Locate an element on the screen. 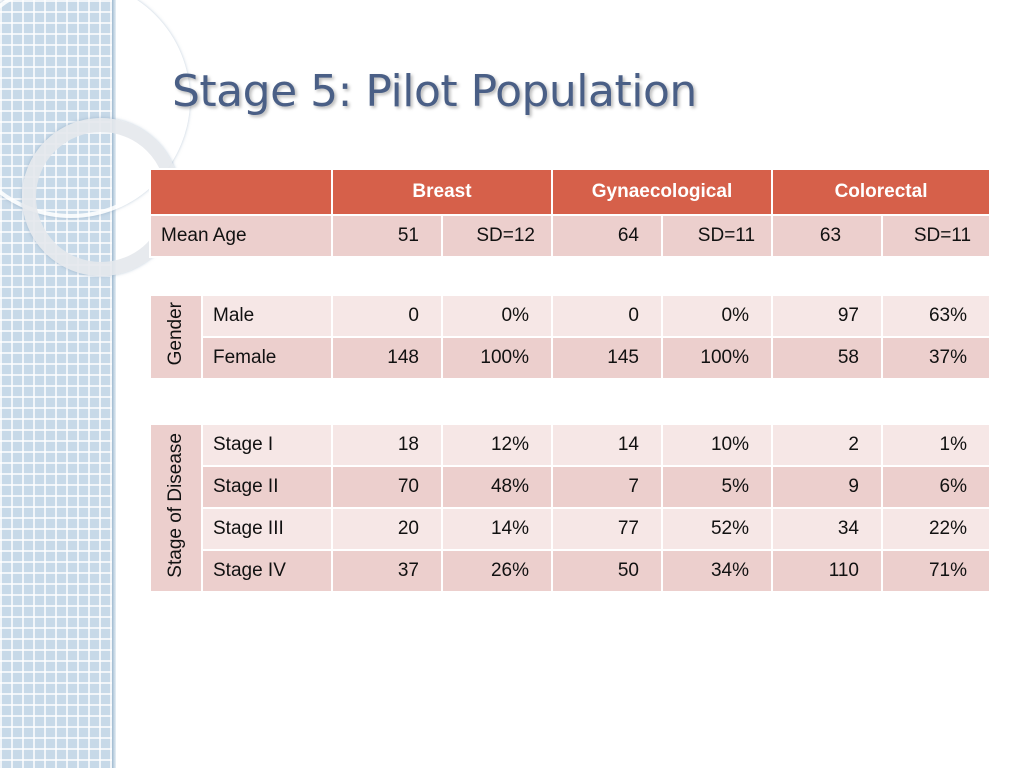 This screenshot has height=768, width=1024. table-row: Stage IV 37 26% 50 34% 110 71% is located at coordinates (570, 571).